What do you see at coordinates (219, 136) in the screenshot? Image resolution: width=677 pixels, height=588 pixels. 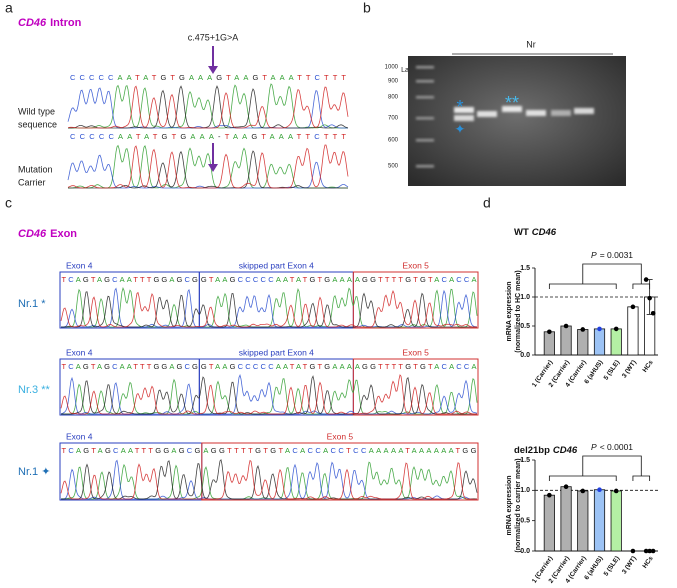 I see `base: -` at bounding box center [219, 136].